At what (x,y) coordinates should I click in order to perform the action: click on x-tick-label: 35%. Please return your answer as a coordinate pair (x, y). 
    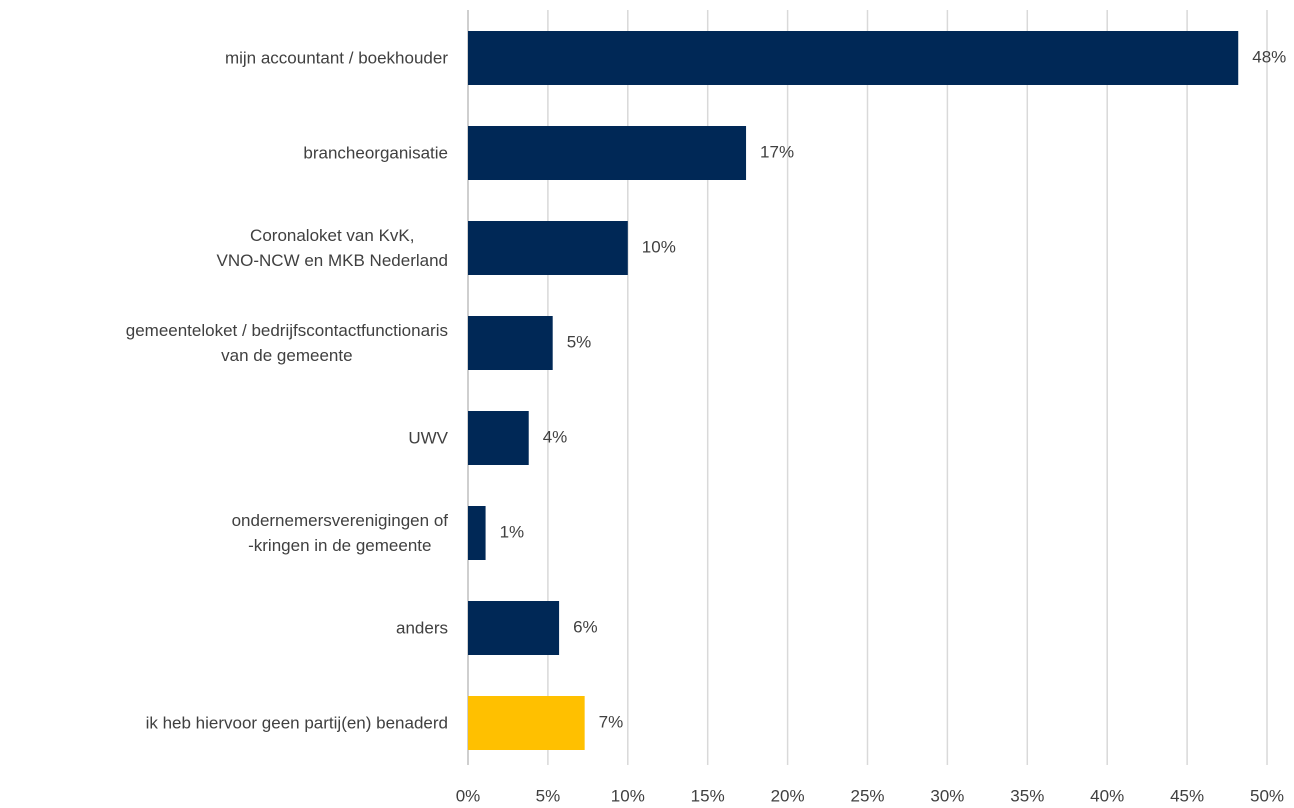
    Looking at the image, I should click on (1027, 795).